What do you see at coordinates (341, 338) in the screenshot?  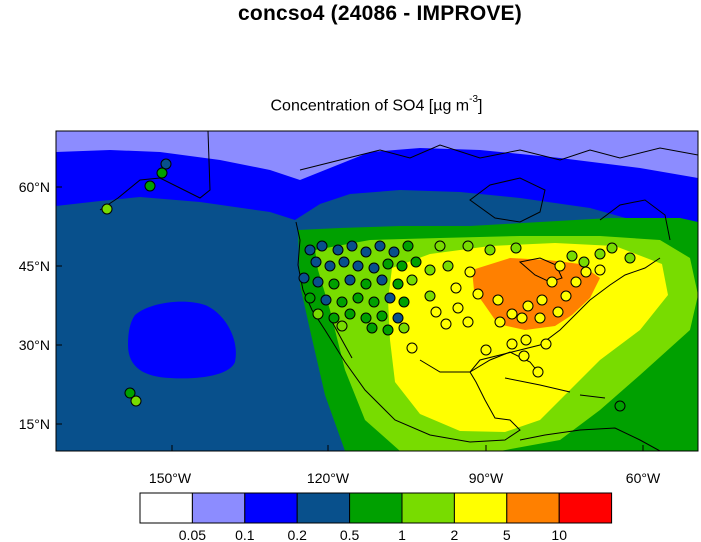 I see `coast-baja` at bounding box center [341, 338].